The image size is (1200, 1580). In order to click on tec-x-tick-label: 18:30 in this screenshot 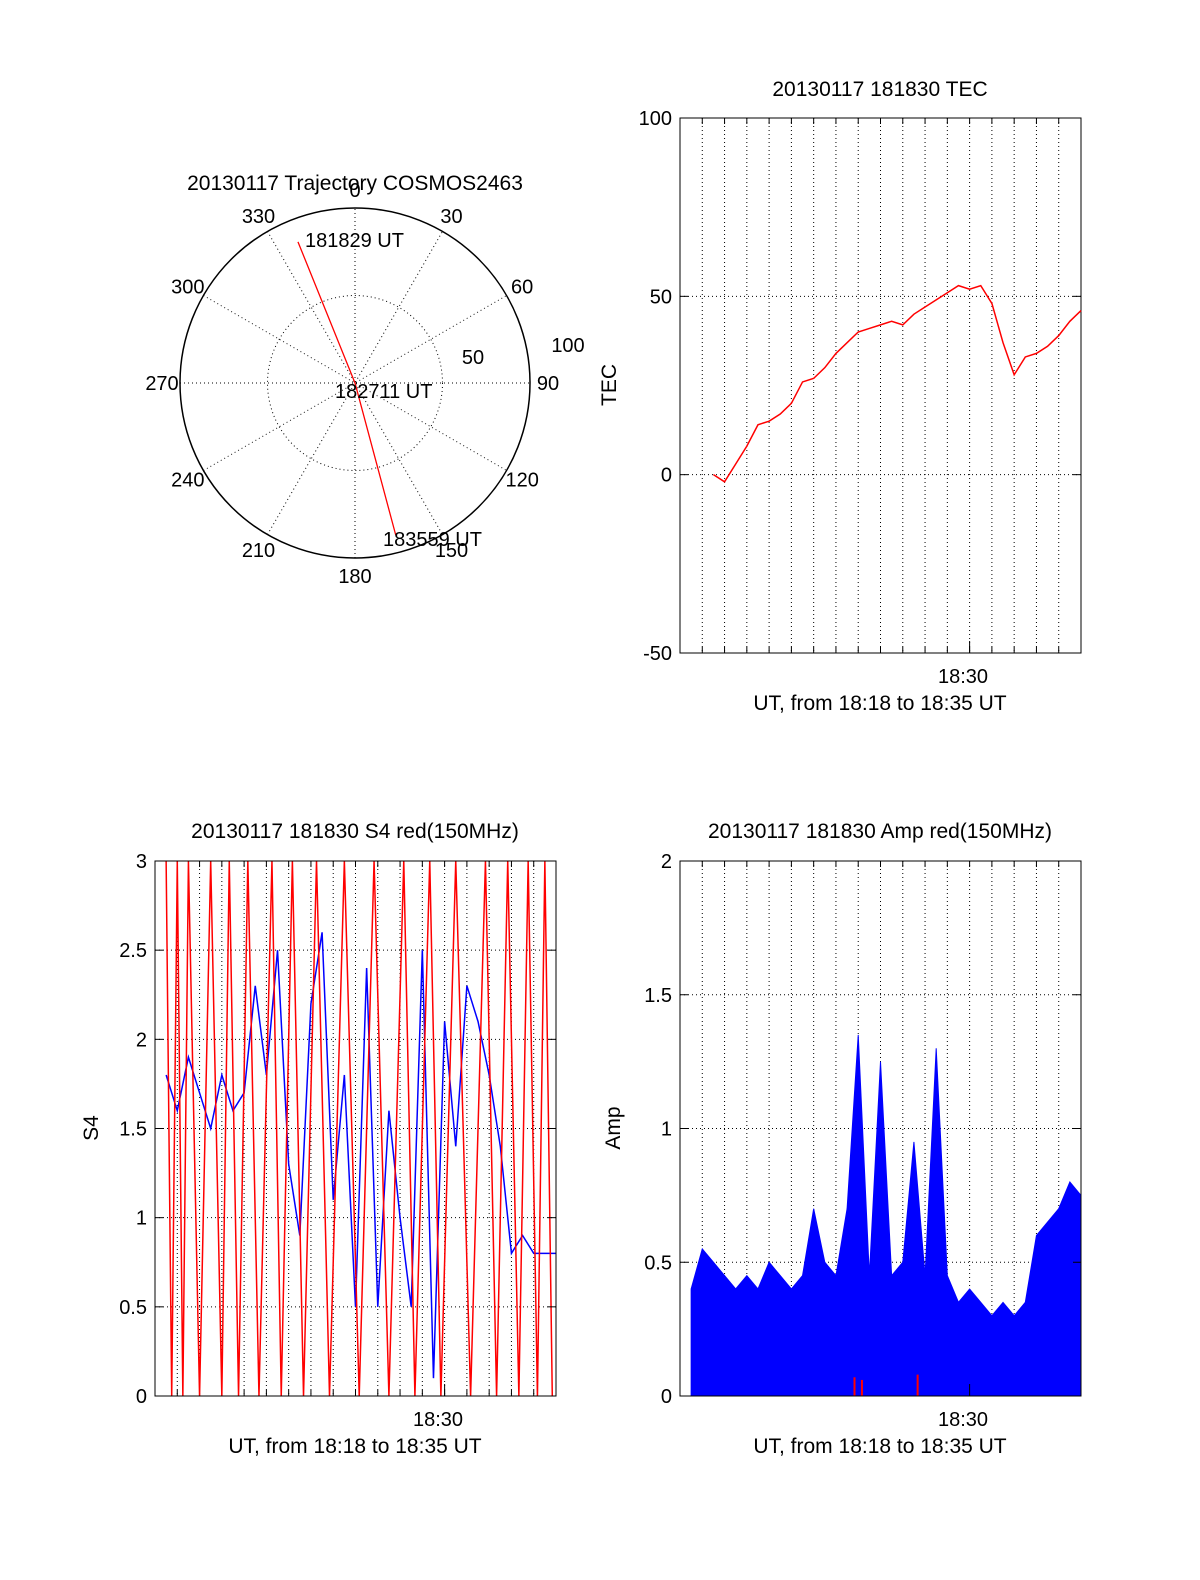, I will do `click(963, 677)`.